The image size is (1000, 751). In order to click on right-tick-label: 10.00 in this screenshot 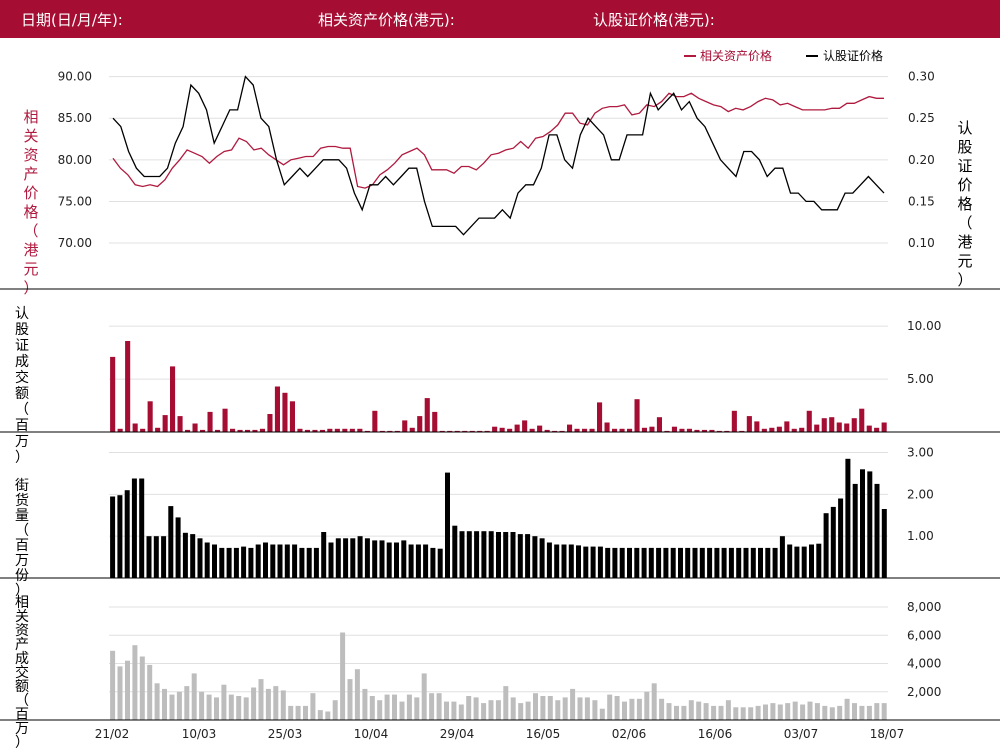, I will do `click(924, 326)`.